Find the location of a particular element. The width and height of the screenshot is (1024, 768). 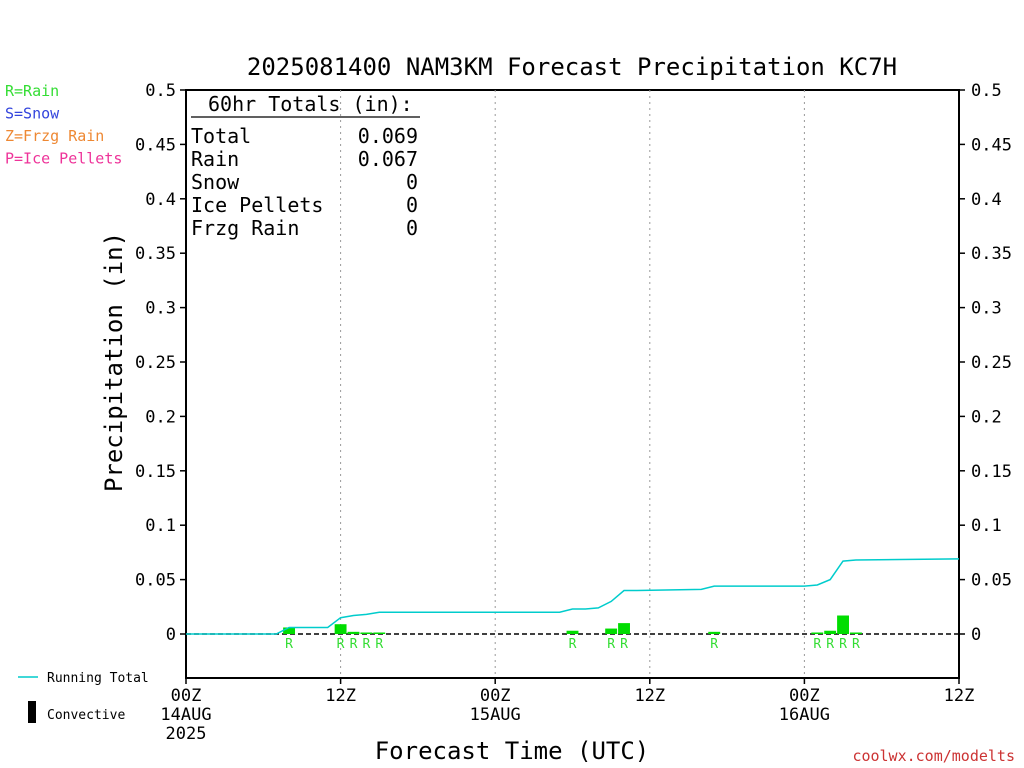

y-tick-label-right: 0.4 is located at coordinates (986, 200).